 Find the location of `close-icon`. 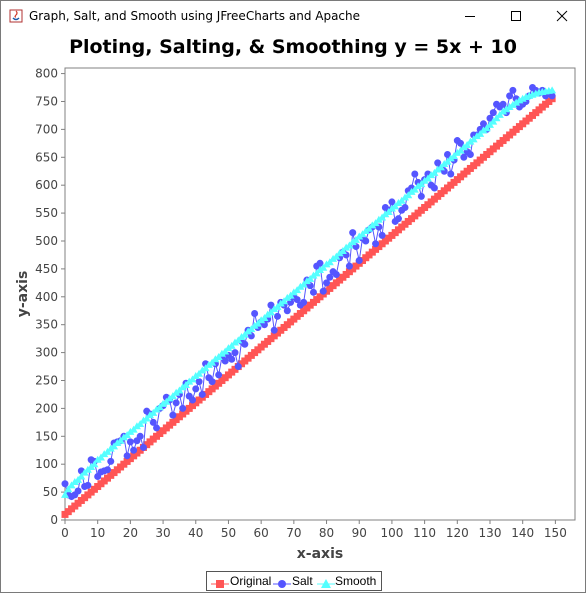

close-icon is located at coordinates (562, 16).